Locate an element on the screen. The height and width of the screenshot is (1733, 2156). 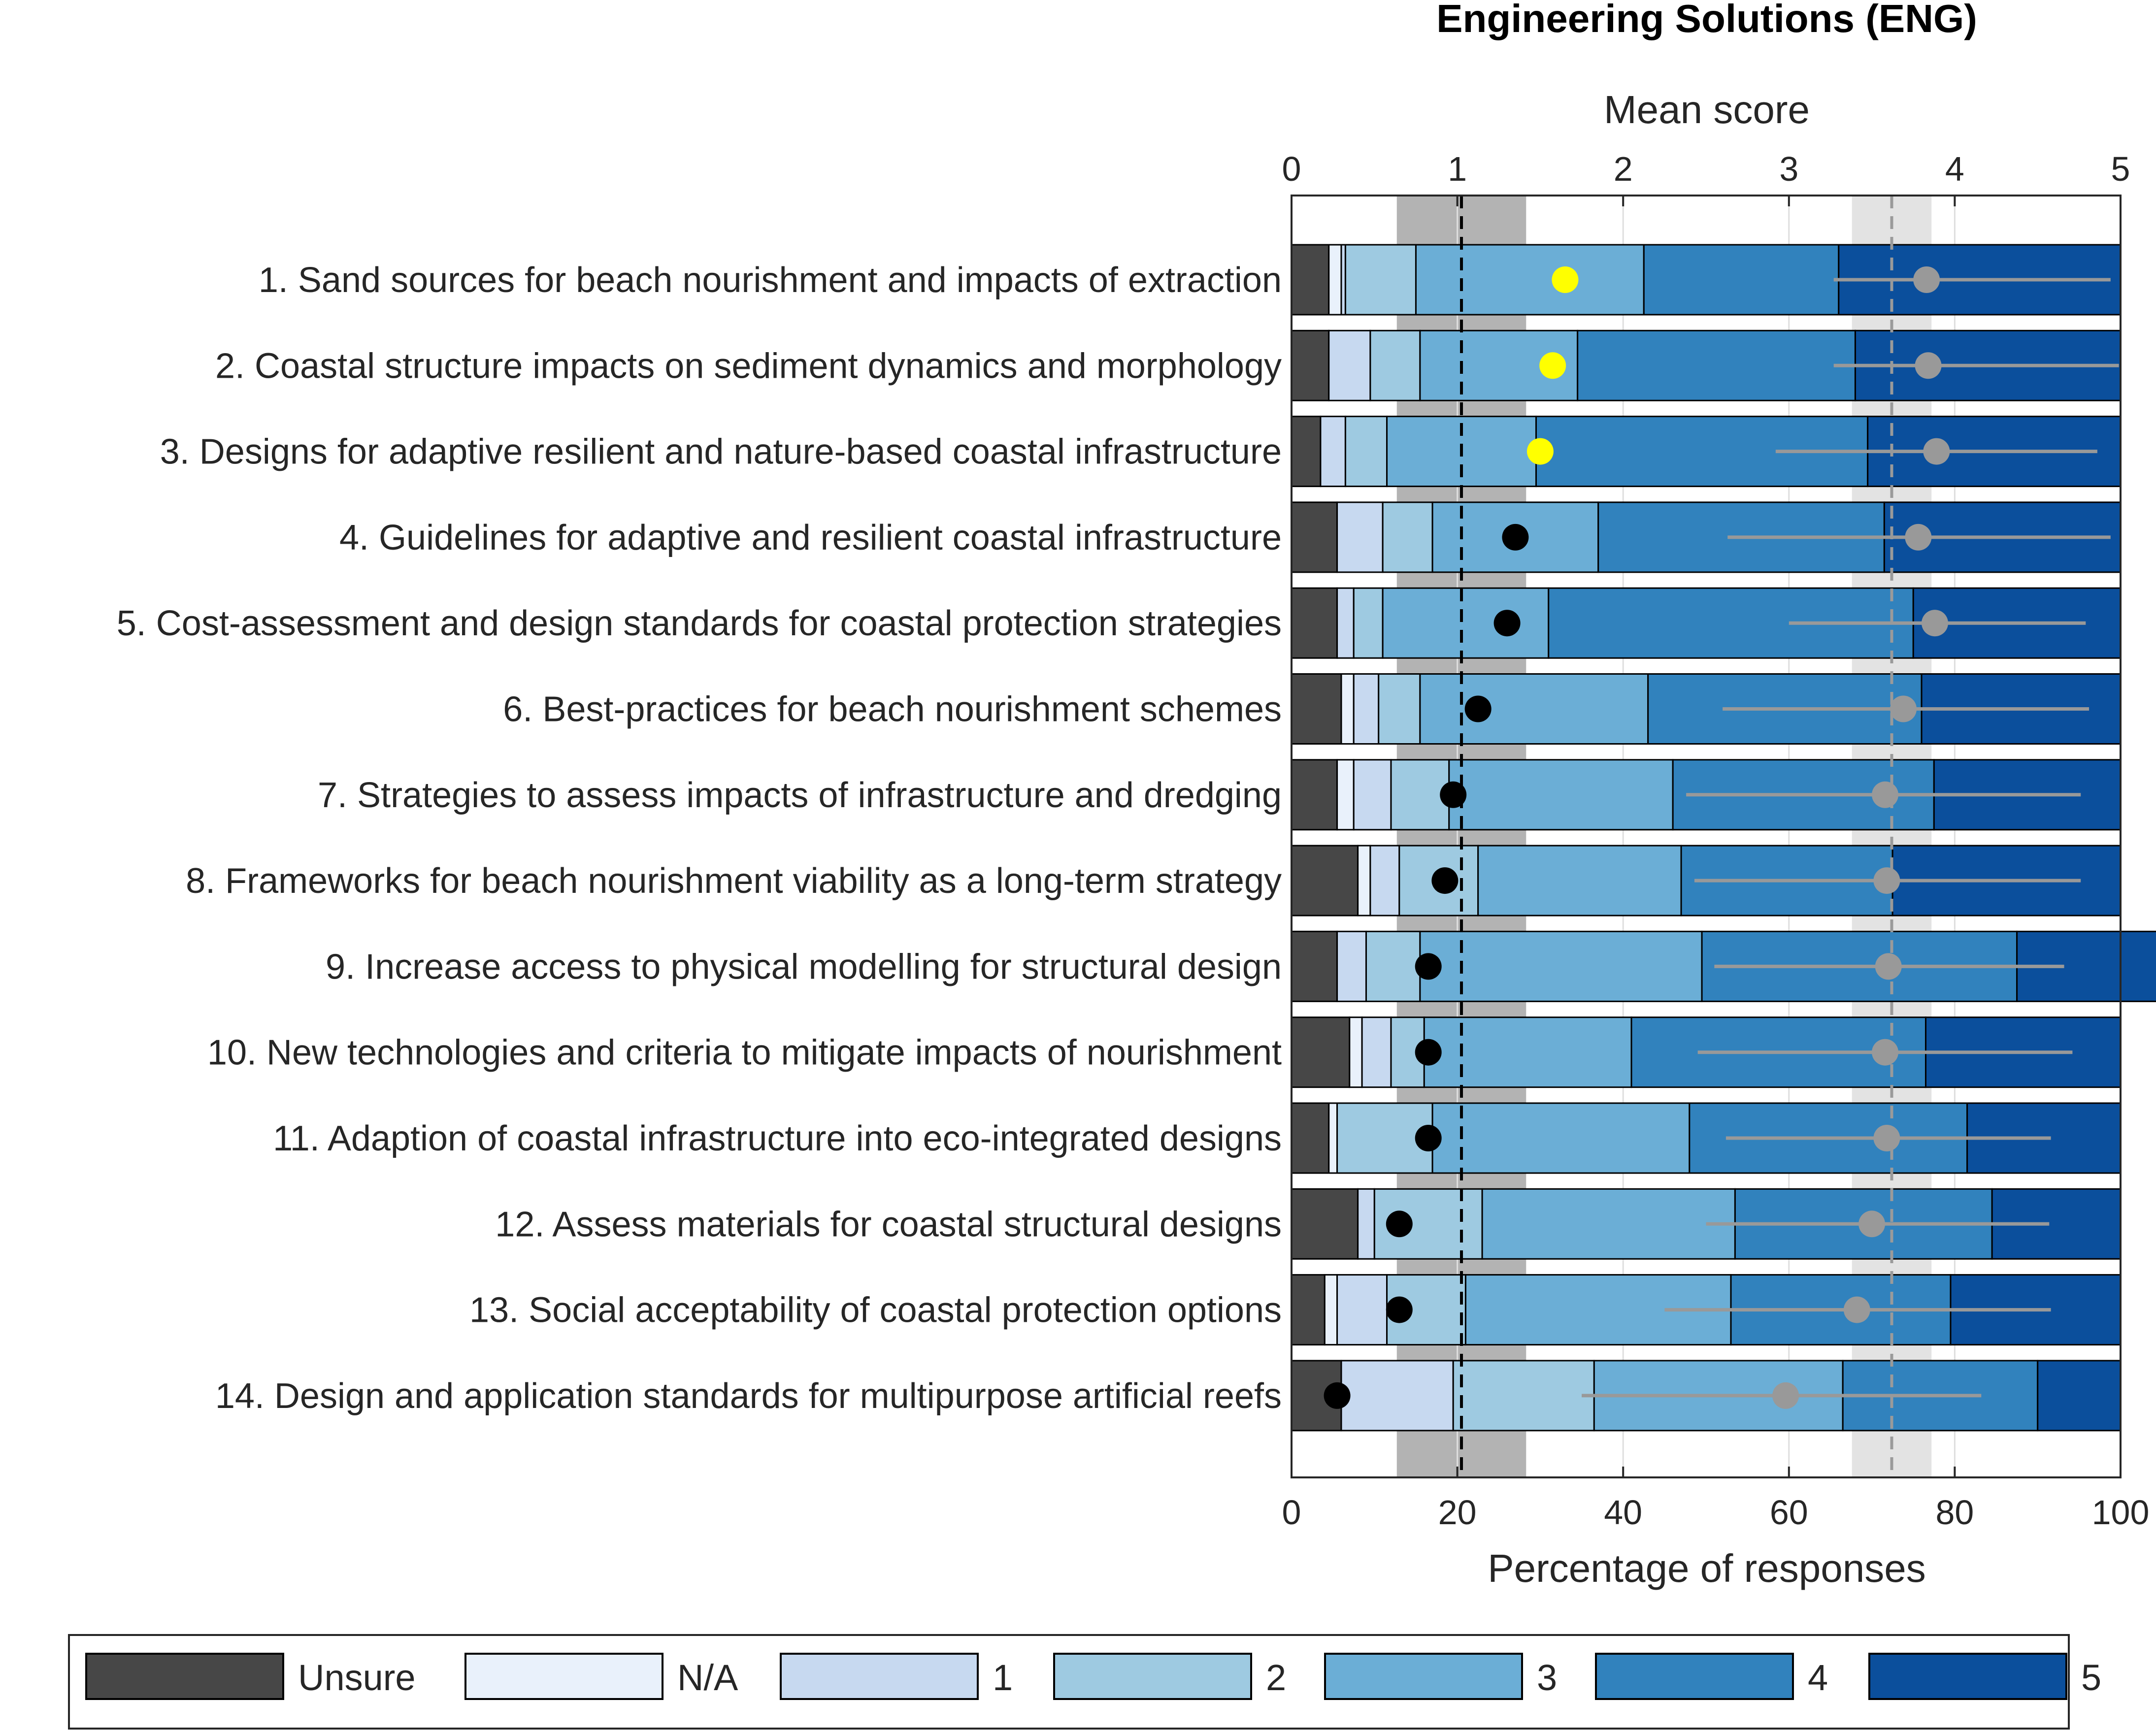
bottom-axis-label: Percentage of responses is located at coordinates (1706, 1568).